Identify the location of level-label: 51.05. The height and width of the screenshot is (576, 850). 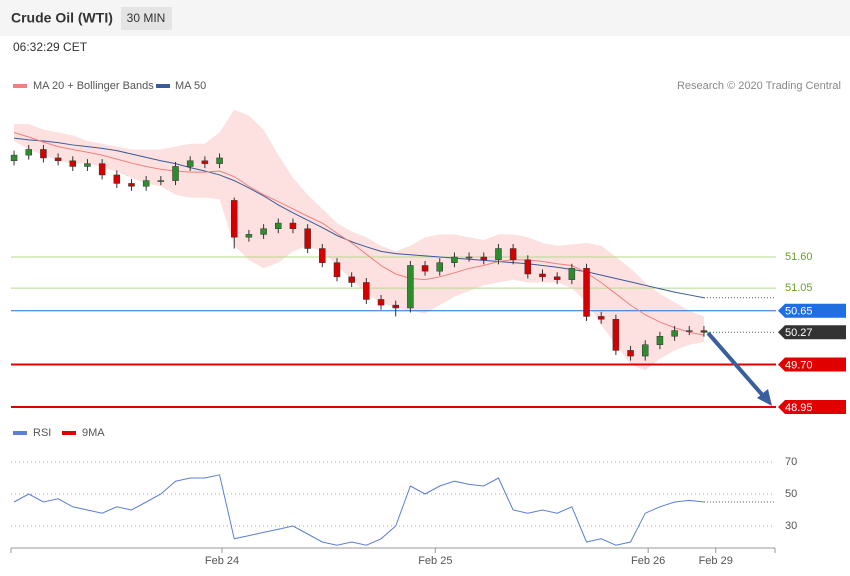
(799, 288).